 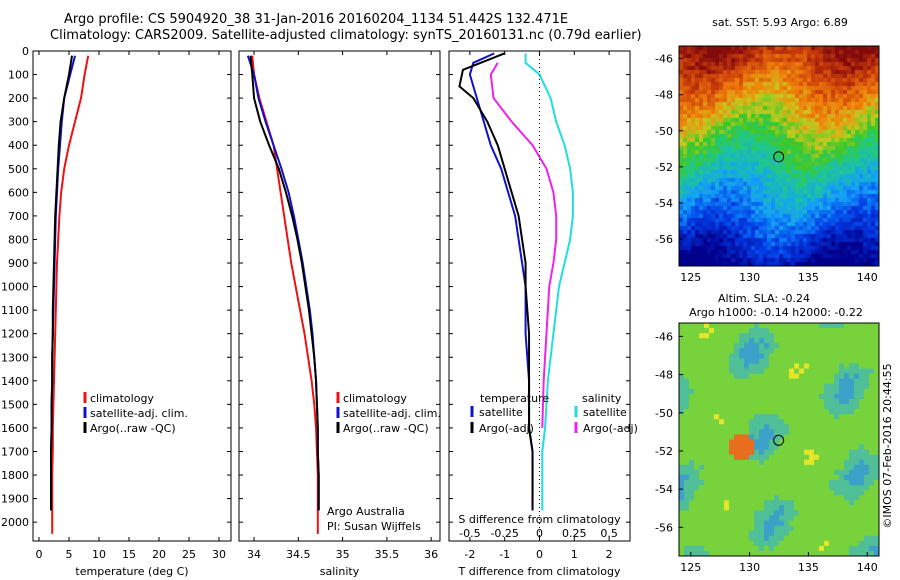 I want to click on x-tick-label: 10, so click(x=99, y=554).